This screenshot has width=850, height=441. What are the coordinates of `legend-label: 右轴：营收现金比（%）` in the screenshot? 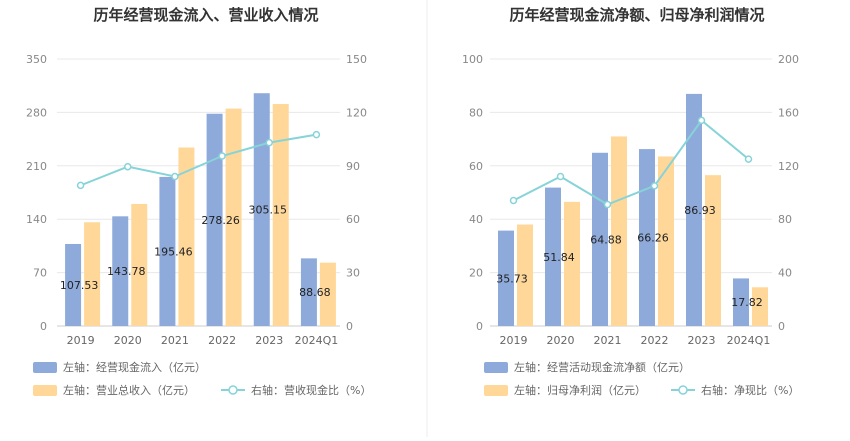 It's located at (311, 390).